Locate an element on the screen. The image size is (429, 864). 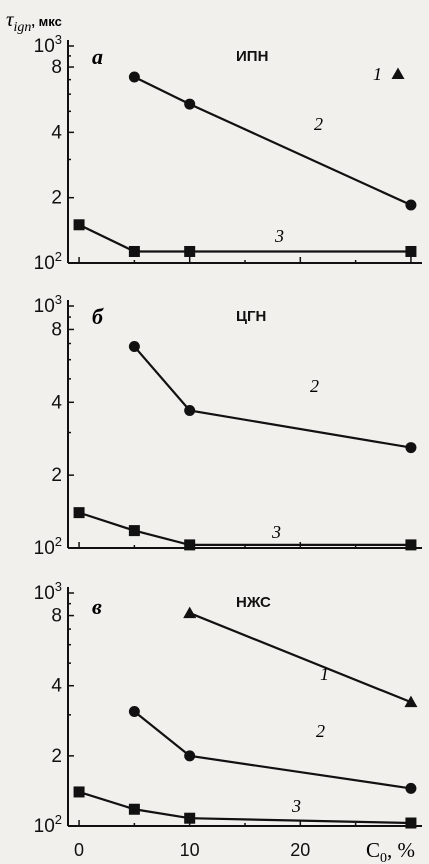
x-axis-subscript: 0 is located at coordinates (383, 857).